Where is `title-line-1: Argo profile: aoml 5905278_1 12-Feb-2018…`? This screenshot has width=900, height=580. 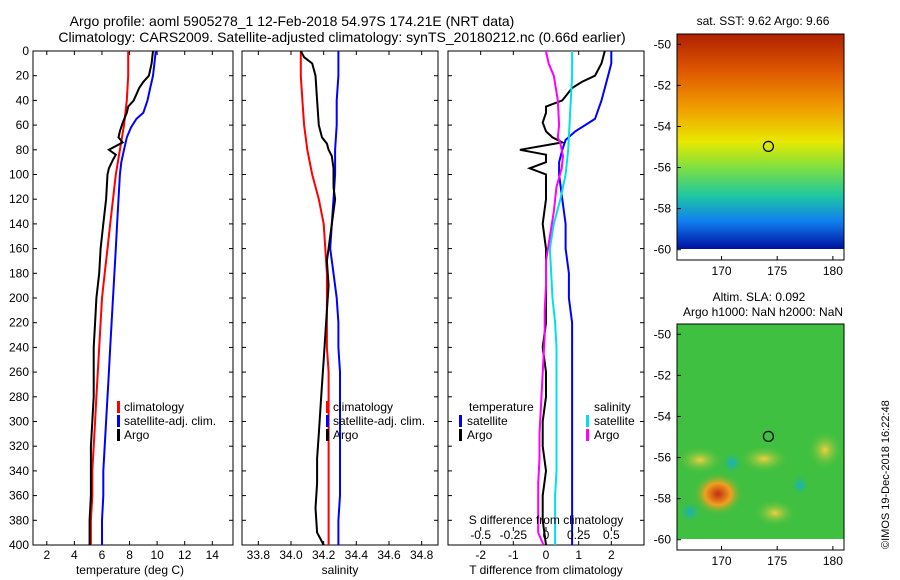 title-line-1: Argo profile: aoml 5905278_1 12-Feb-2018… is located at coordinates (292, 21).